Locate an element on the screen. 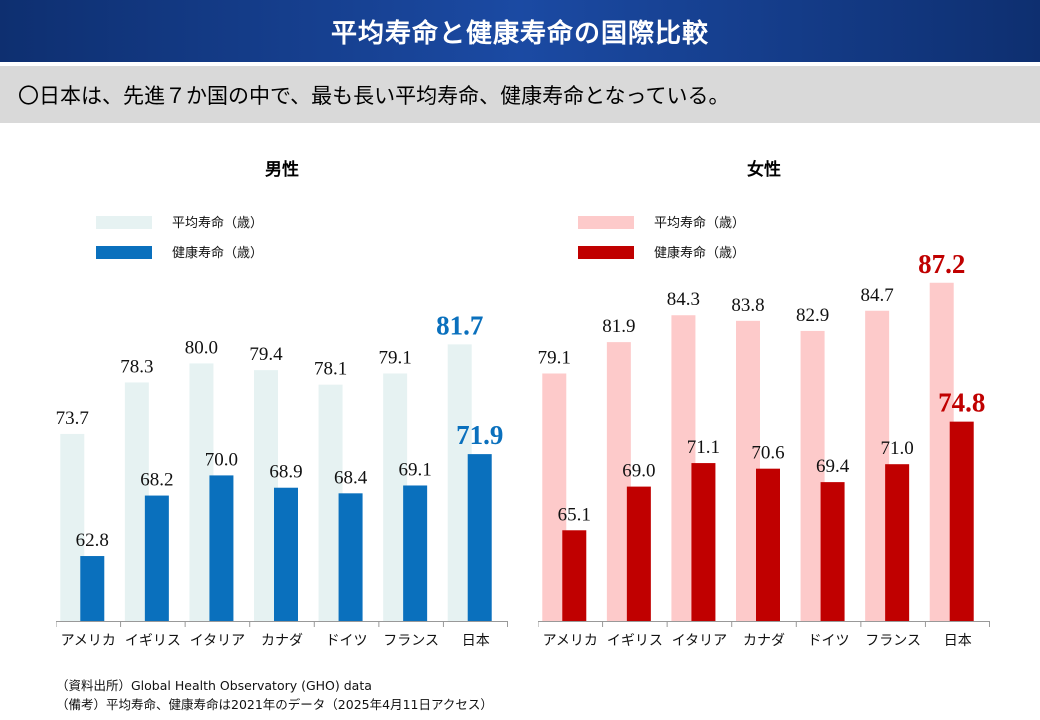 This screenshot has width=1040, height=720. summary-text: 〇日本は、先進７か国の中で、最も長い平均寿命、健康寿命となっている。 is located at coordinates (374, 95).